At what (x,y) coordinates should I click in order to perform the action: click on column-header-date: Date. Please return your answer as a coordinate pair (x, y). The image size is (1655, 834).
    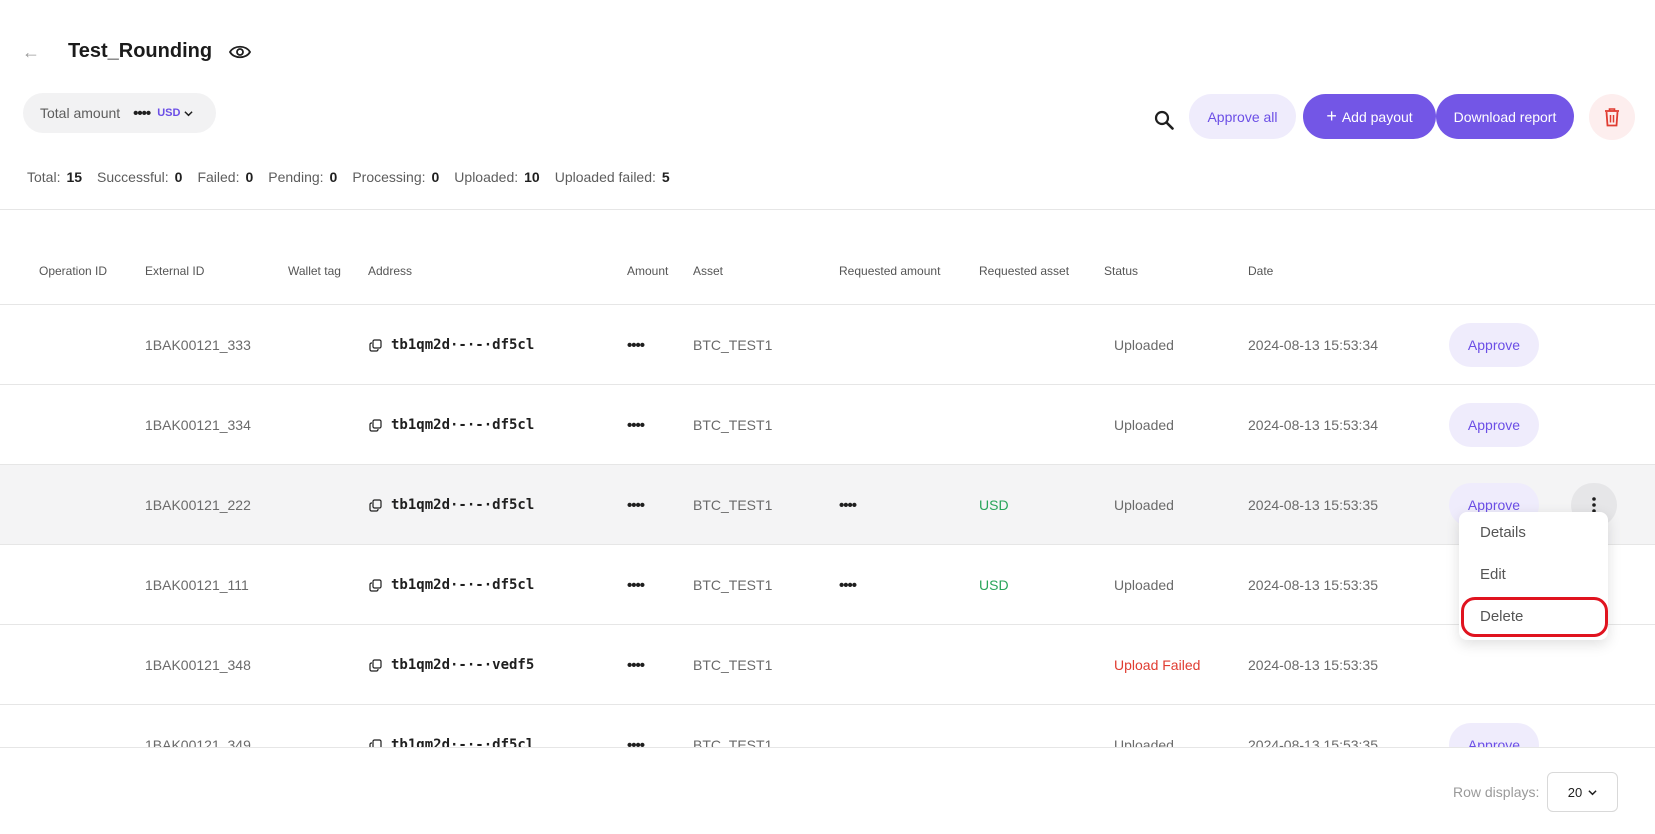
    Looking at the image, I should click on (1261, 271).